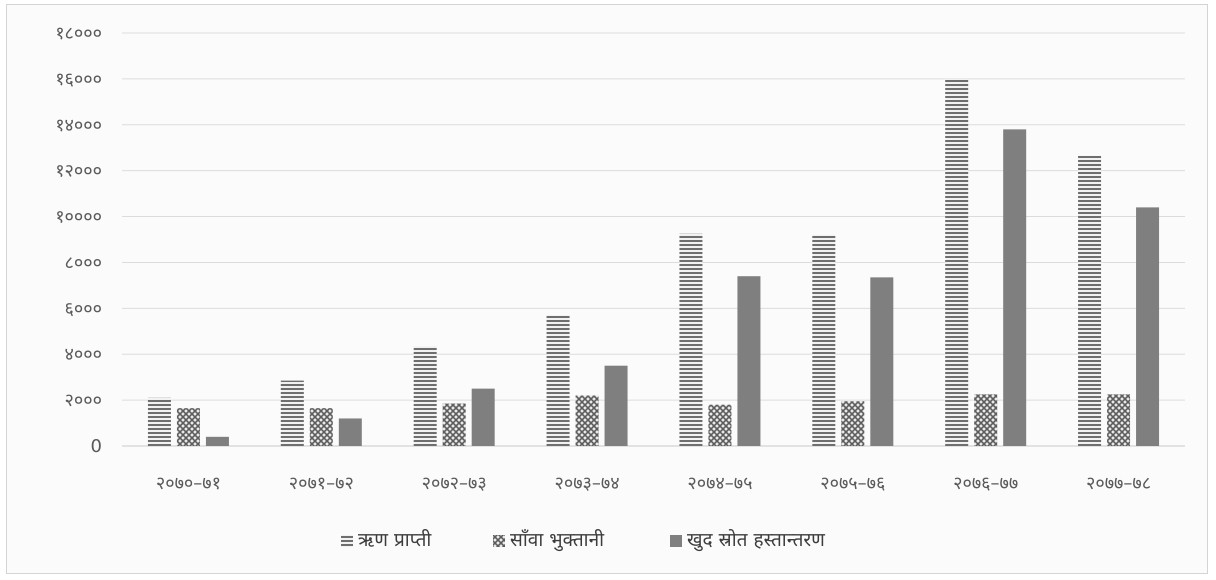 This screenshot has width=1216, height=580. I want to click on x-category-label: २०७१–७२, so click(321, 483).